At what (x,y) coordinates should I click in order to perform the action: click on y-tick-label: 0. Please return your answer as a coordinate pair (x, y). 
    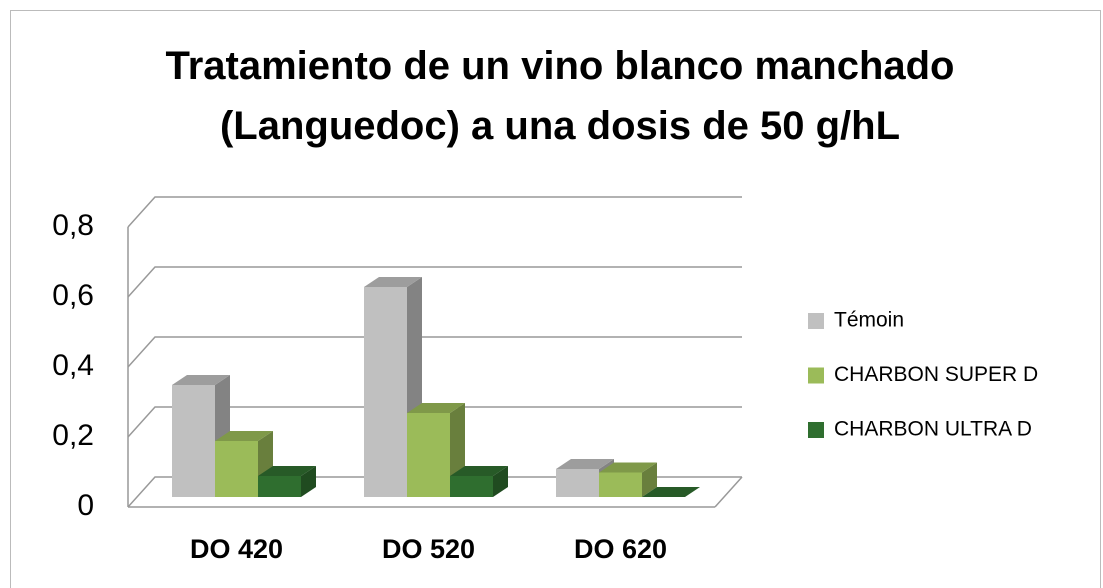
    Looking at the image, I should click on (85, 505).